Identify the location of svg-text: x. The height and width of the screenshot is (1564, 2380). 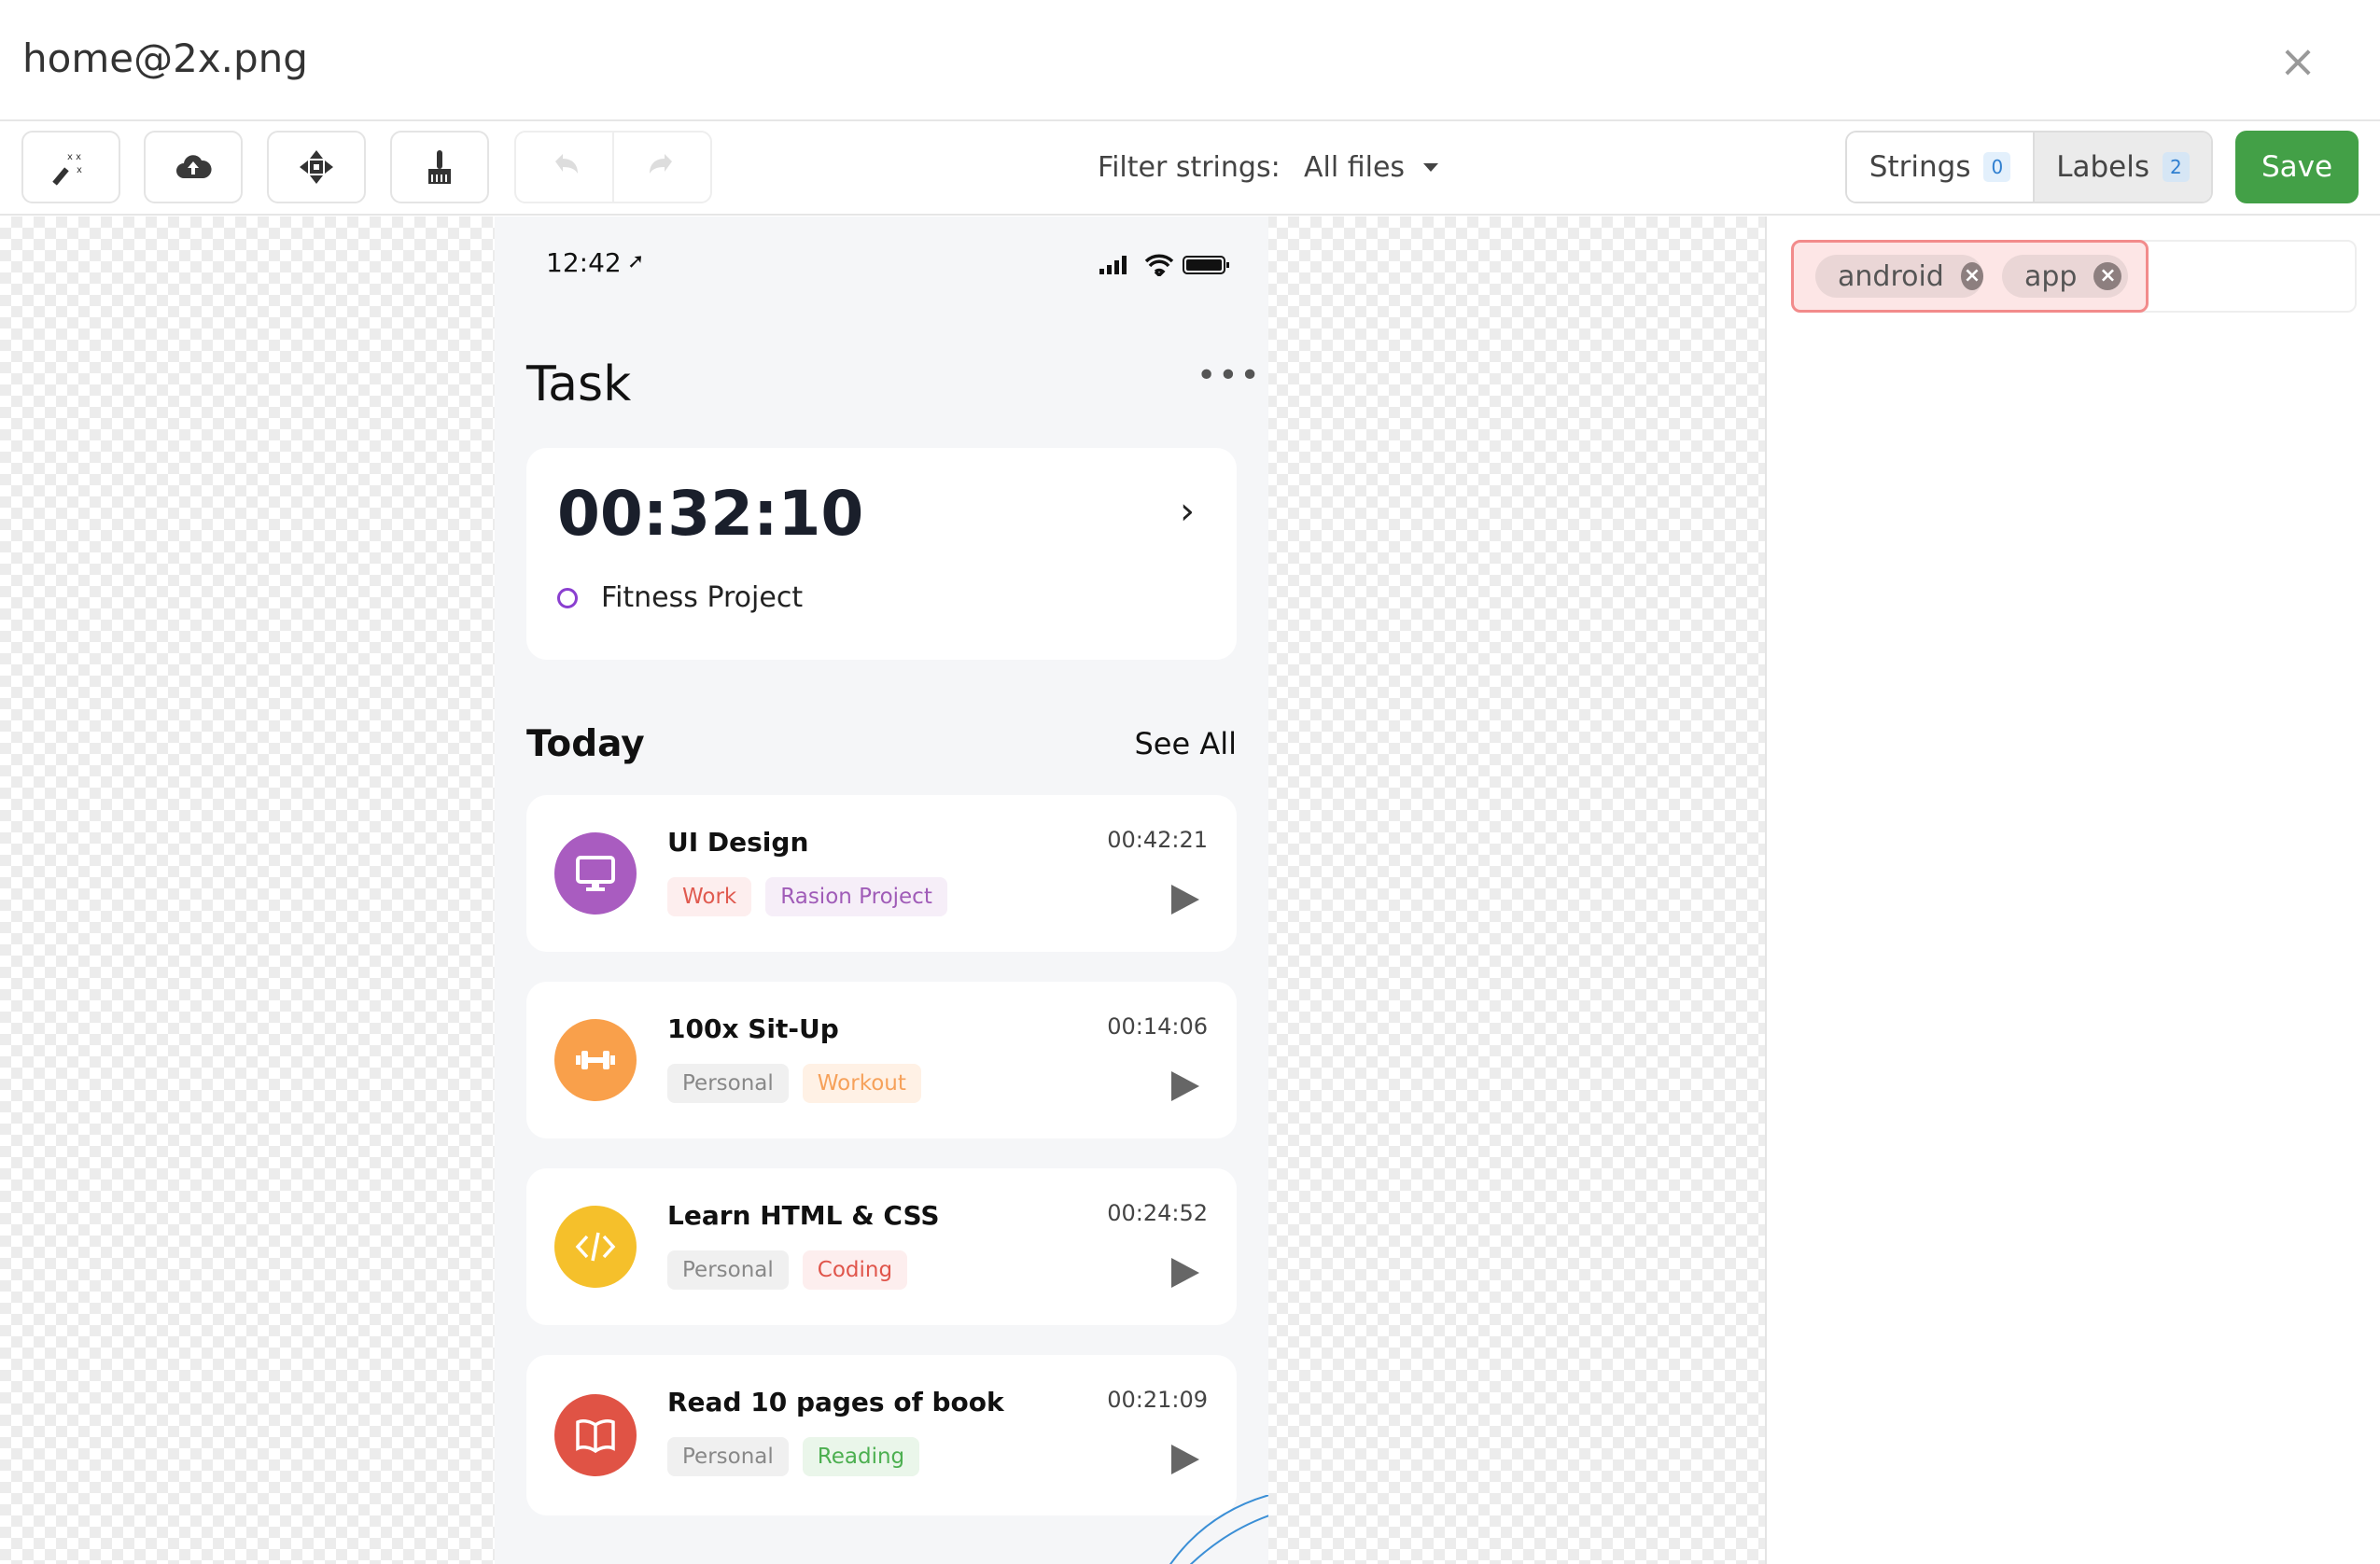
(79, 170).